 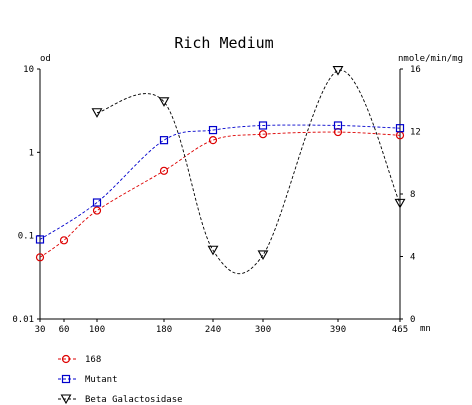 What do you see at coordinates (412, 195) in the screenshot?
I see `y-right-tick-label: 8` at bounding box center [412, 195].